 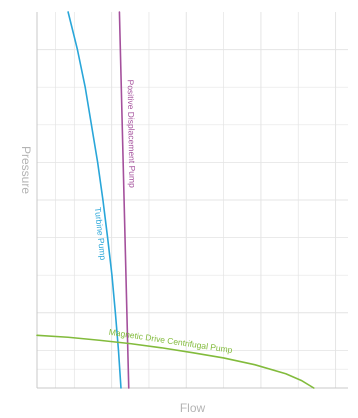 What do you see at coordinates (94, 200) in the screenshot?
I see `series-line-turbine-pump` at bounding box center [94, 200].